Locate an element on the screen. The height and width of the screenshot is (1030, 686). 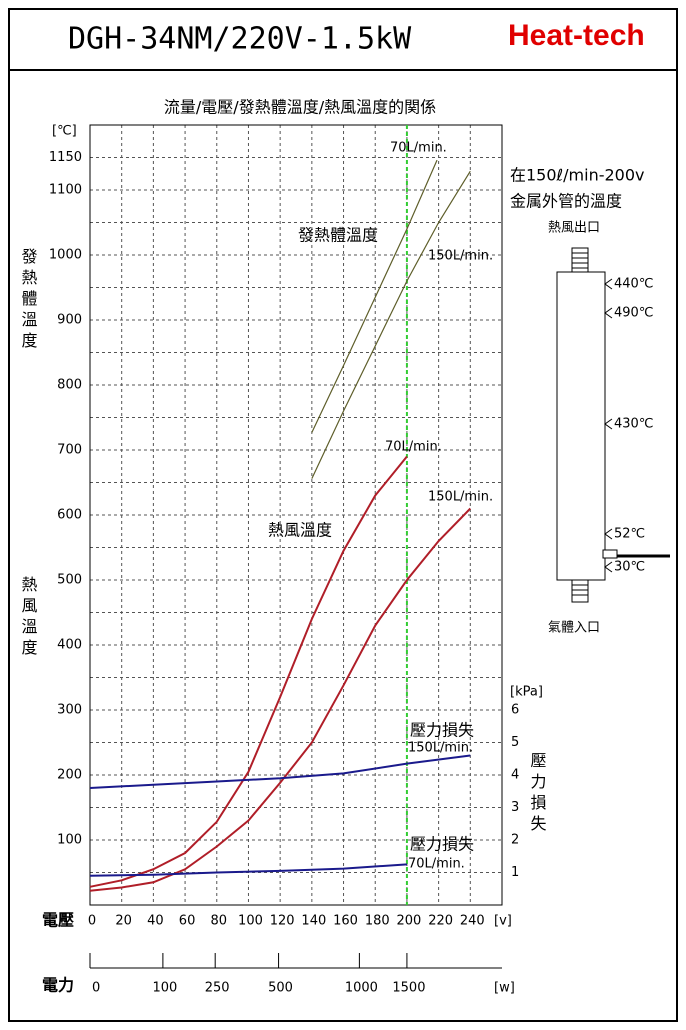
x-tick-label: 40 is located at coordinates (155, 921).